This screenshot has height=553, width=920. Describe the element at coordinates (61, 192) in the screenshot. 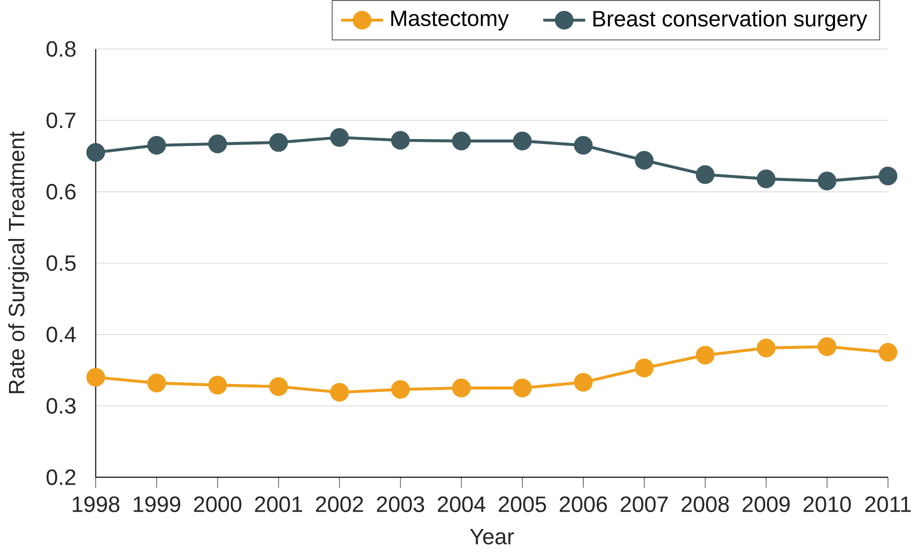

I see `y-tick-label: 0.6` at that location.